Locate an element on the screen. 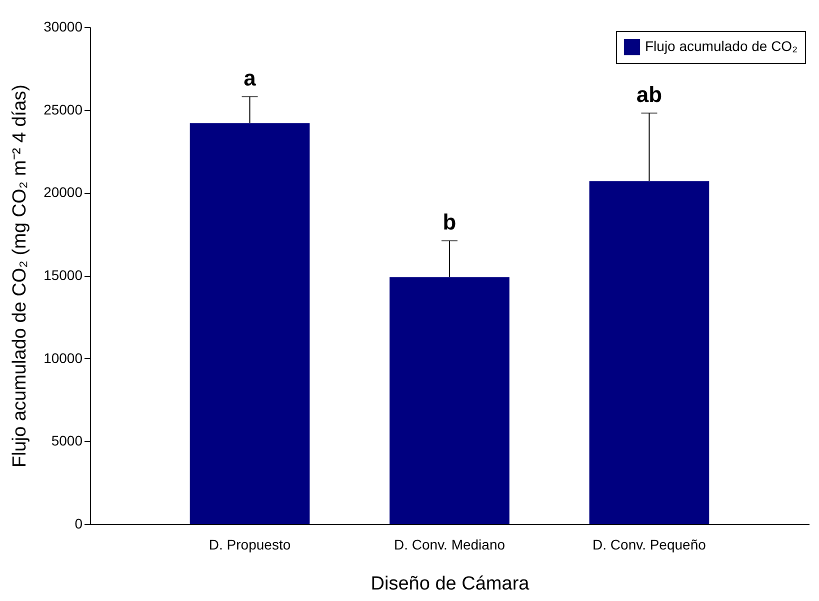  y-tick-label: 10000 is located at coordinates (63, 358).